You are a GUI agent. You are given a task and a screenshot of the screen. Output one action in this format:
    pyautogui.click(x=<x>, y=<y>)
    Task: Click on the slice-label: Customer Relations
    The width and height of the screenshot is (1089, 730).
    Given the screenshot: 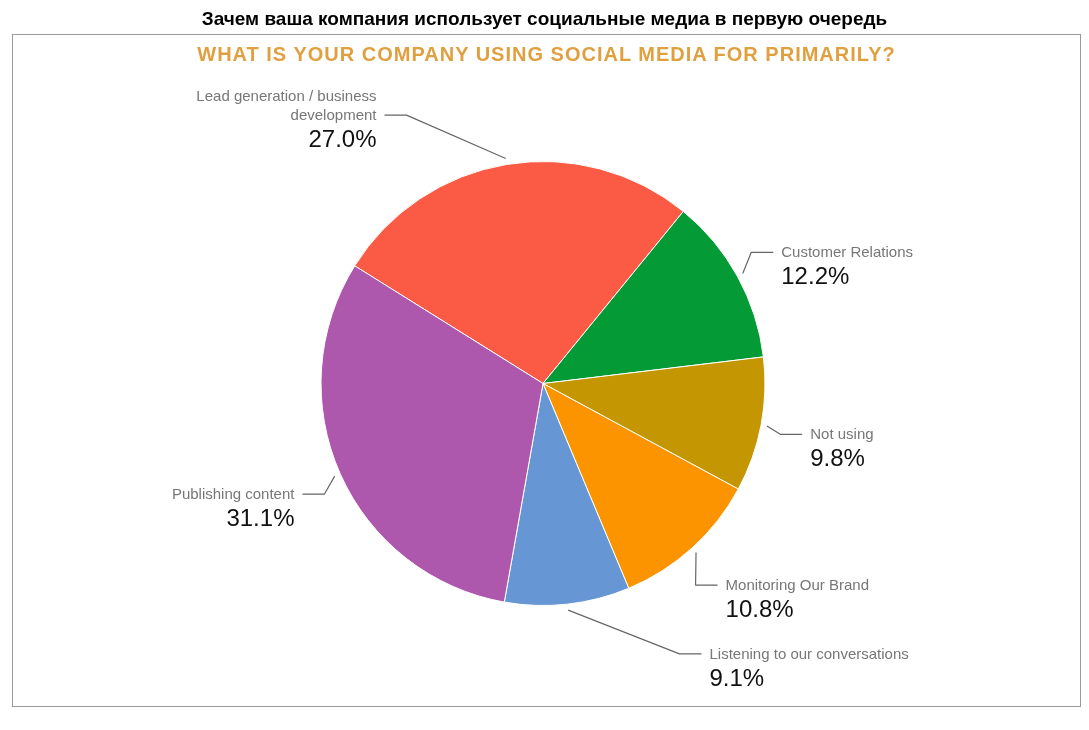 What is the action you would take?
    pyautogui.click(x=847, y=252)
    